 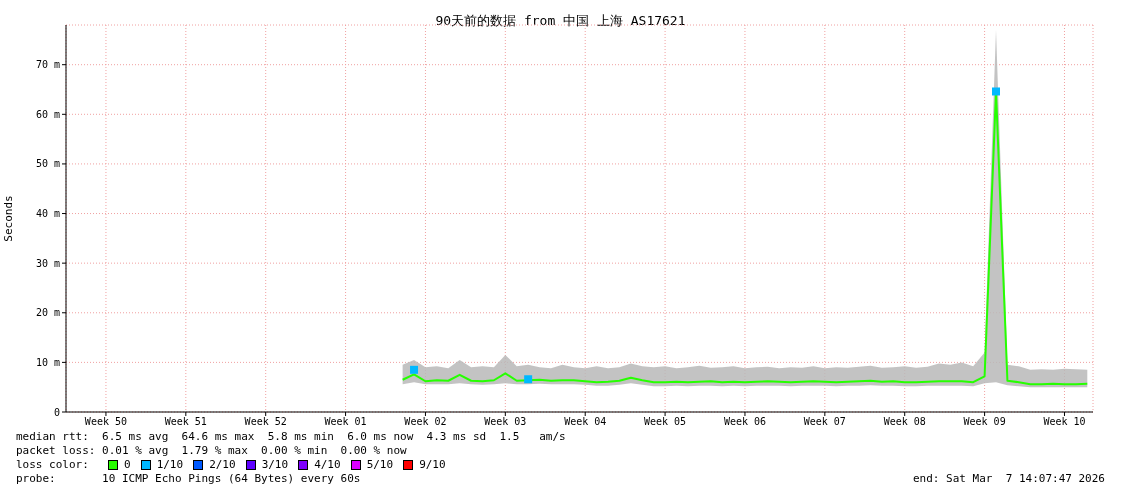 What do you see at coordinates (275, 465) in the screenshot?
I see `legend-label: 3/10` at bounding box center [275, 465].